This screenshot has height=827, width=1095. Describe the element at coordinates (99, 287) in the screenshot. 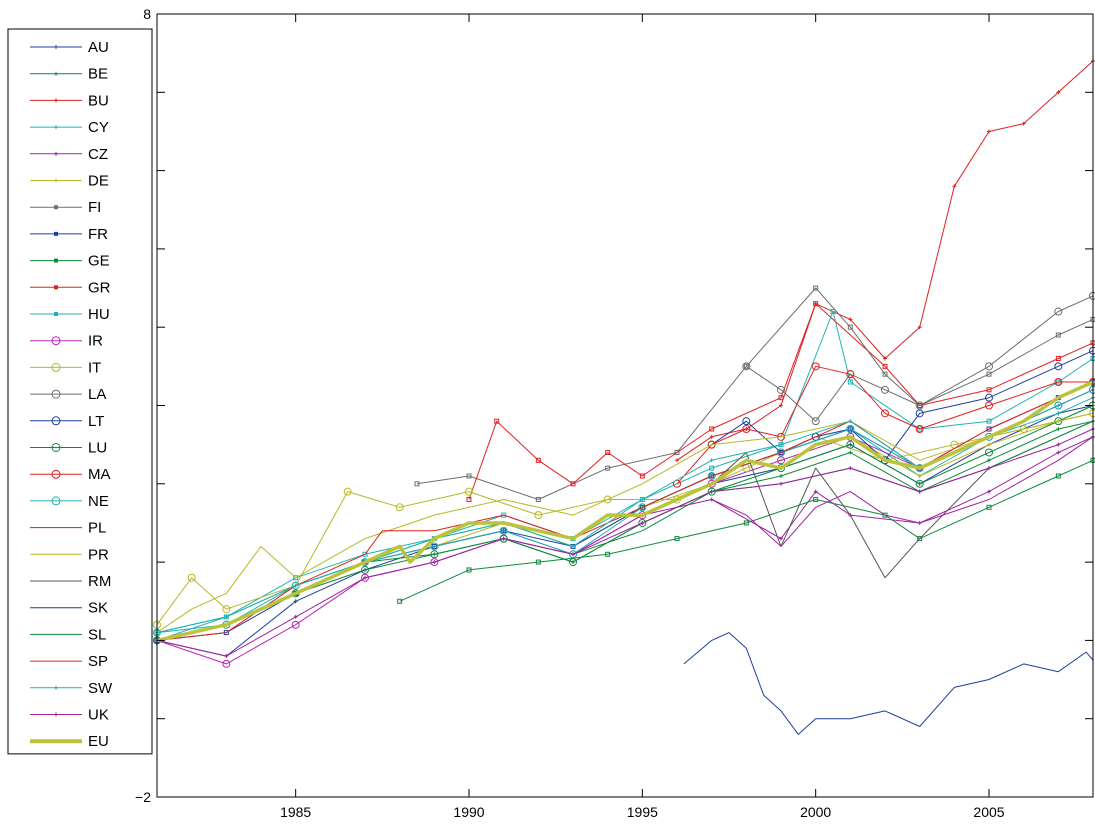

I see `legend-label: GR` at that location.